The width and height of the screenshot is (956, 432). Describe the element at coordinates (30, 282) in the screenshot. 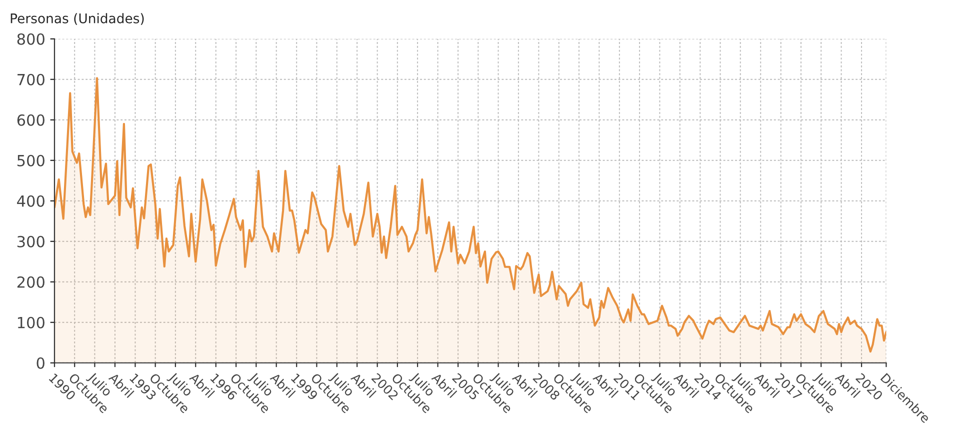

I see `y-tick-label: 200` at that location.